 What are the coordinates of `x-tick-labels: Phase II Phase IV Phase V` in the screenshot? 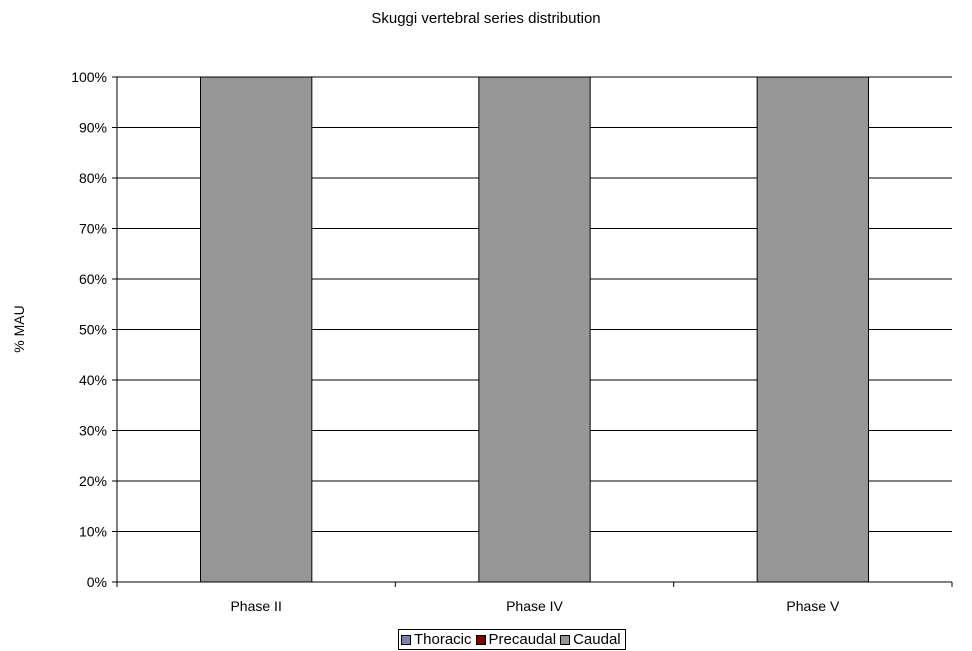 It's located at (534, 606).